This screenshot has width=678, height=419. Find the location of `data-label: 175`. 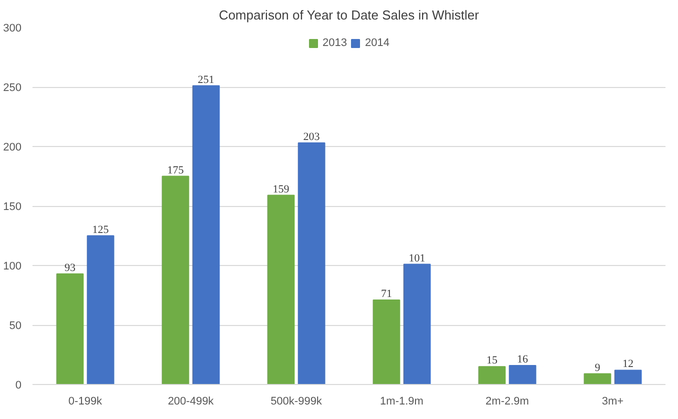

data-label: 175 is located at coordinates (175, 170).